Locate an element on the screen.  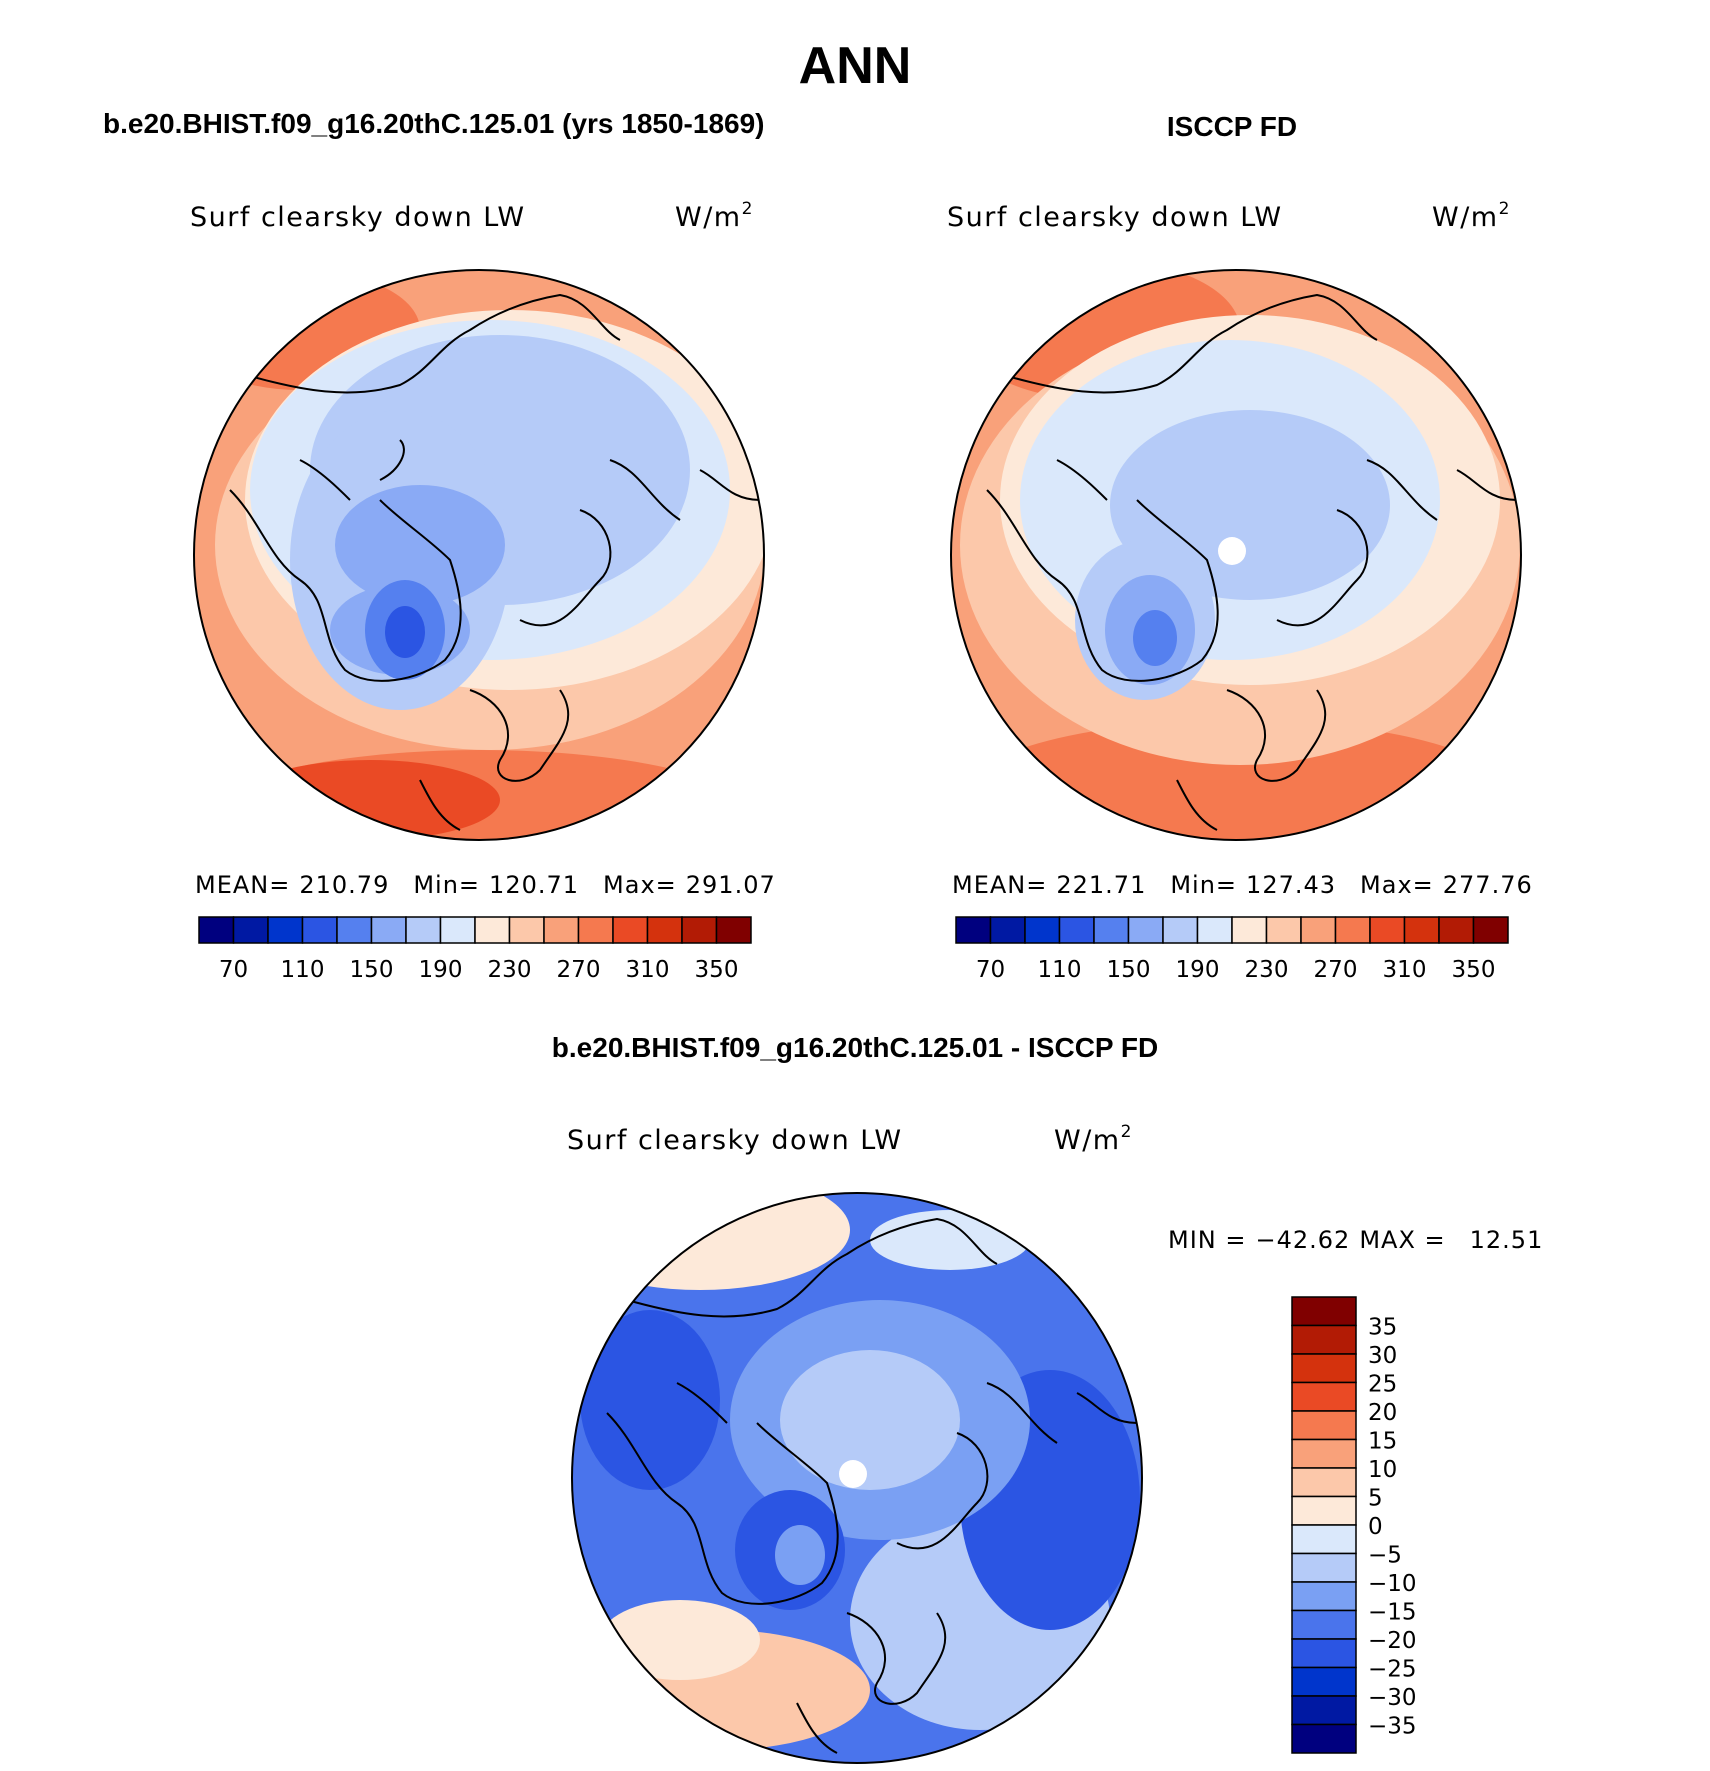
panel-obs-colorbar-tick-label: 190 is located at coordinates (1198, 970).